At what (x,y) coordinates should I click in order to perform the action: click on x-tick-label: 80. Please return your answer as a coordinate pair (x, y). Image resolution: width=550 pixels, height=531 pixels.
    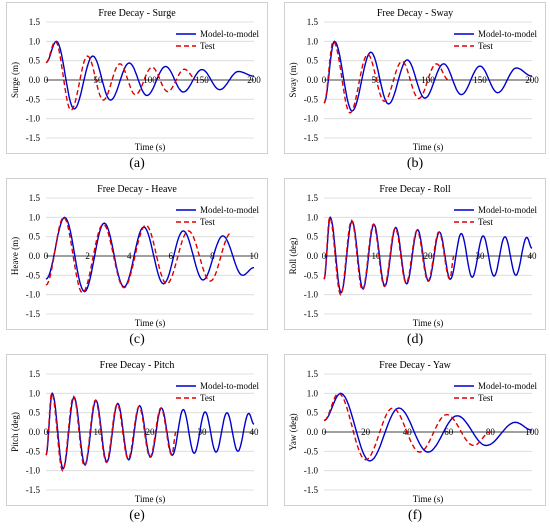
    Looking at the image, I should click on (491, 432).